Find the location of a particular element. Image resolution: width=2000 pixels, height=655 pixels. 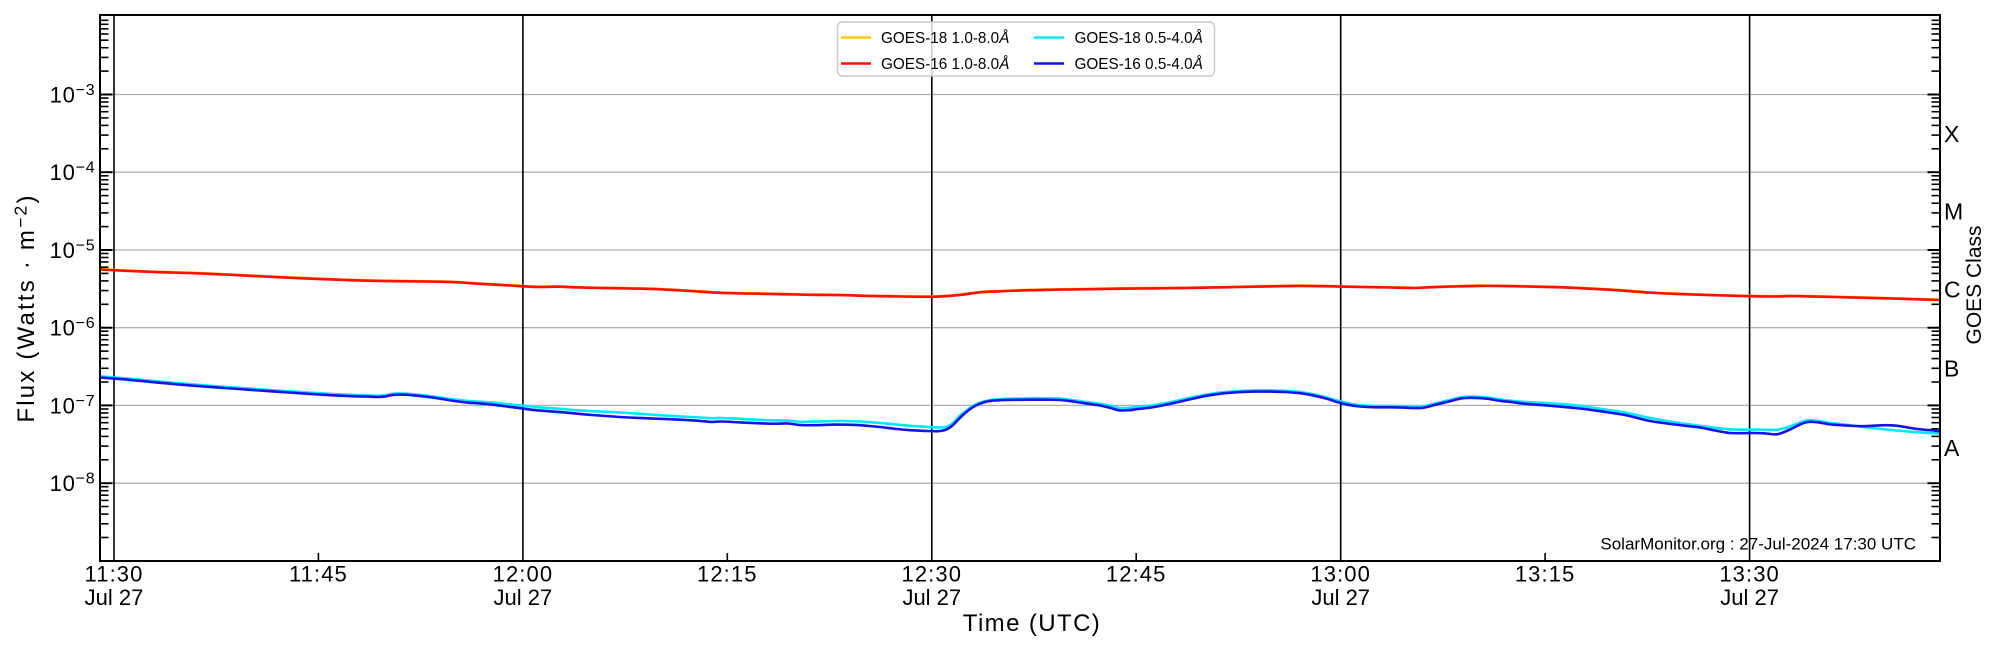

svg-text:SolarMonitor.org : 27-Jul-2024: SolarMonitor.org : 27-Jul-2024 17:30 UTC is located at coordinates (1758, 544).